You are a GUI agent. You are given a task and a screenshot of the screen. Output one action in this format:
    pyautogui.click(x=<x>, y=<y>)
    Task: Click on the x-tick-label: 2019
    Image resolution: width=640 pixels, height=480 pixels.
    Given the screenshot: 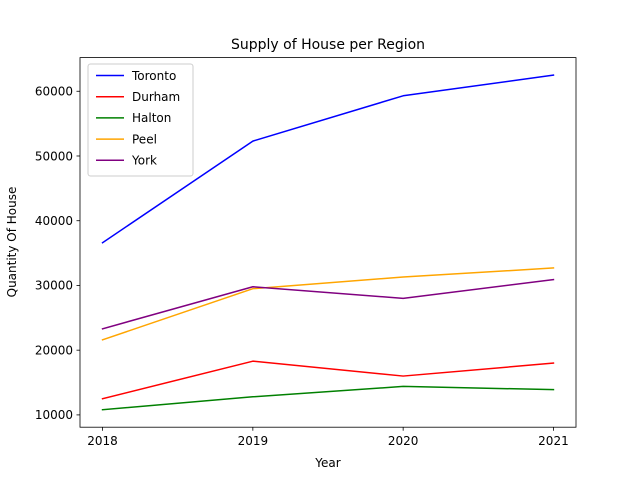 What is the action you would take?
    pyautogui.click(x=253, y=441)
    